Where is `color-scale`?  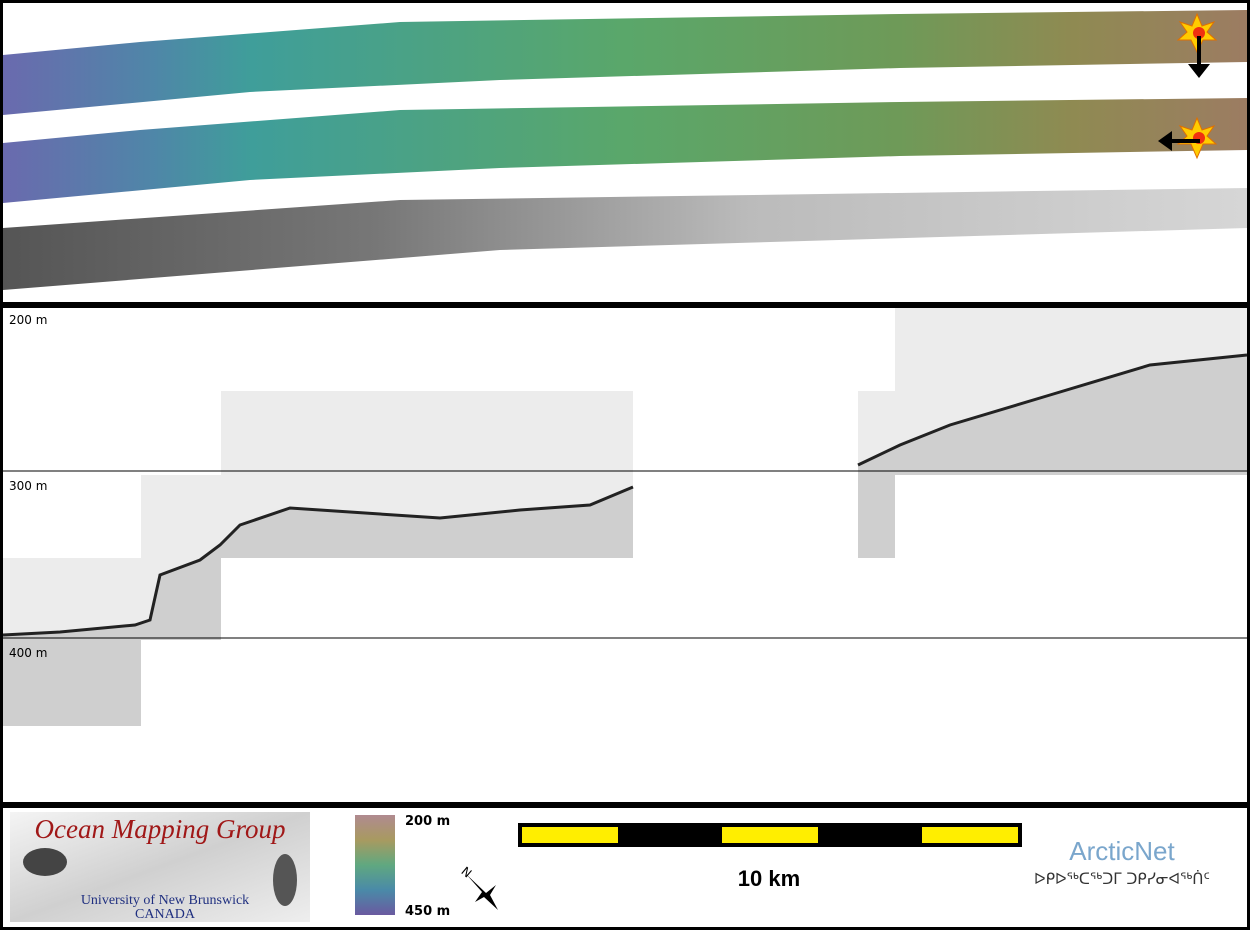
color-scale is located at coordinates (375, 865).